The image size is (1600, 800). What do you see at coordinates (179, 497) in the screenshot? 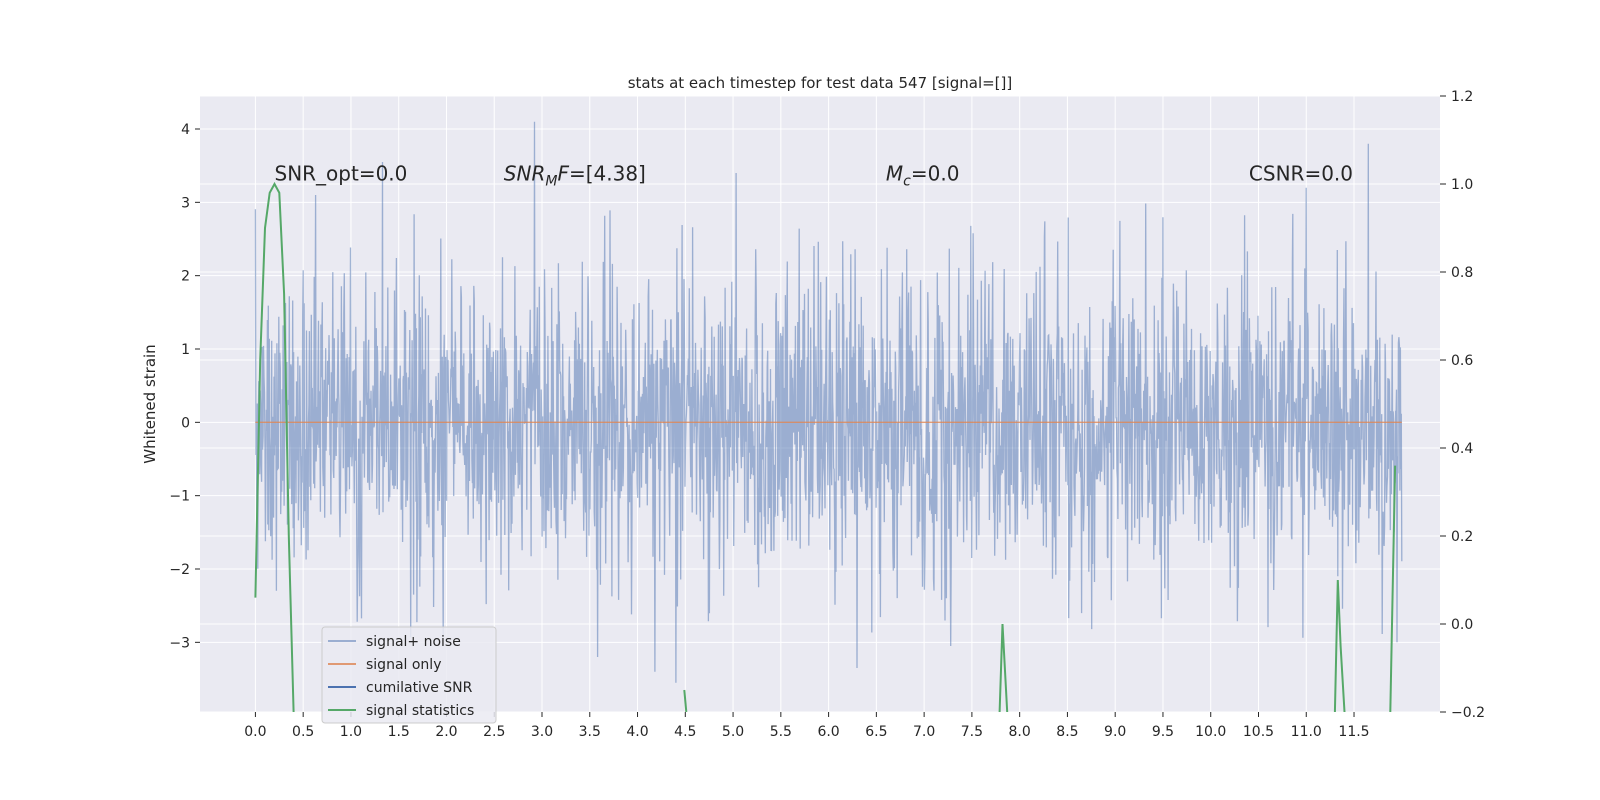
I see `y-tick-label: −1` at bounding box center [179, 497].